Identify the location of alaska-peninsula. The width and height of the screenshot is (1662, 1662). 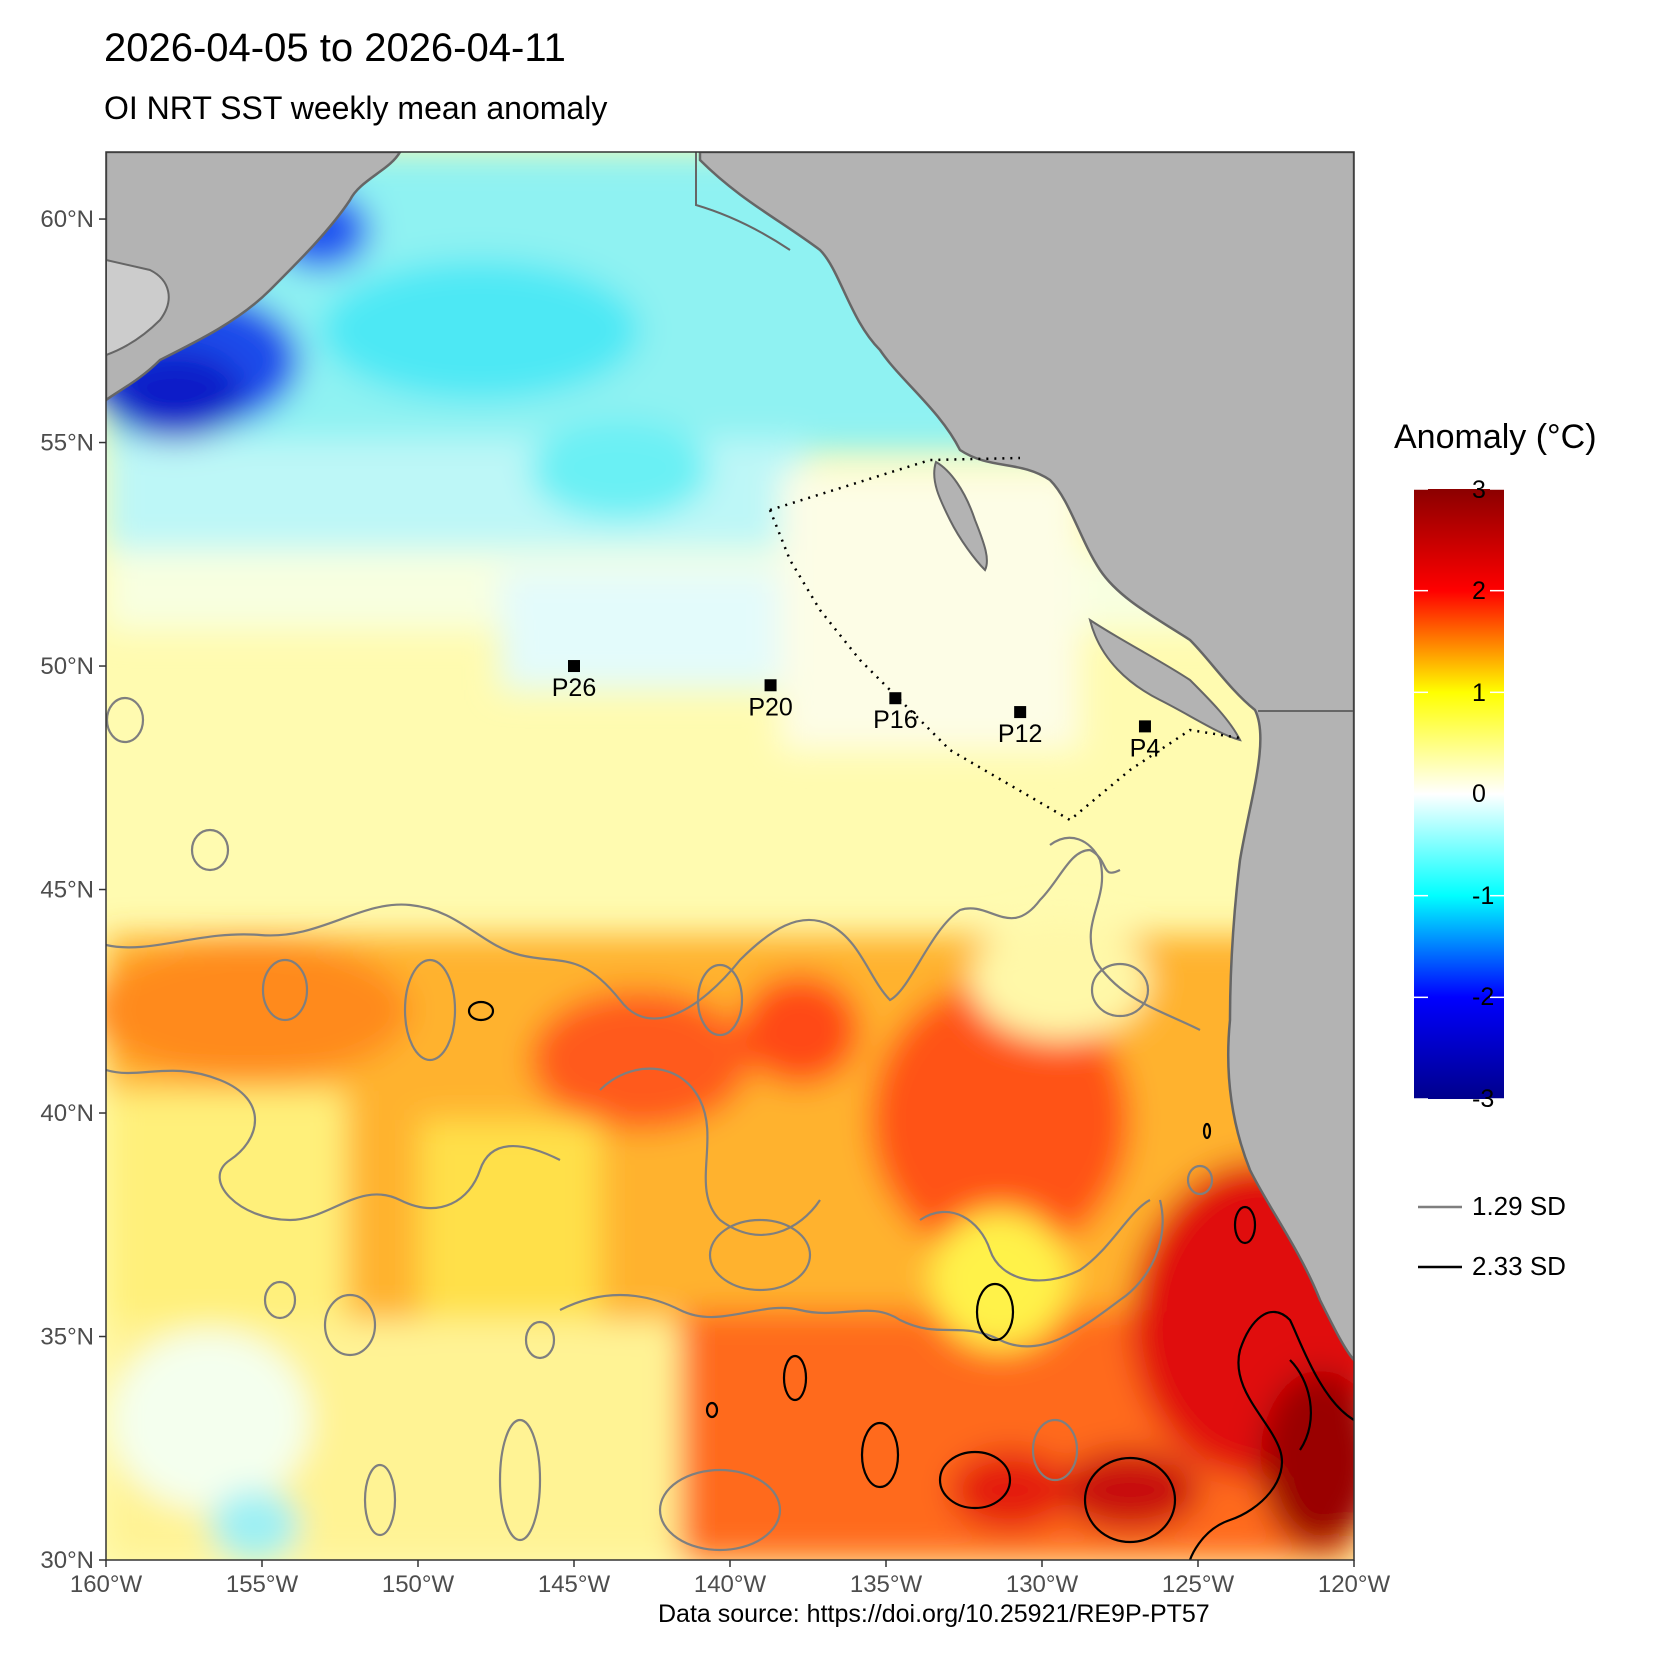
(254, 277).